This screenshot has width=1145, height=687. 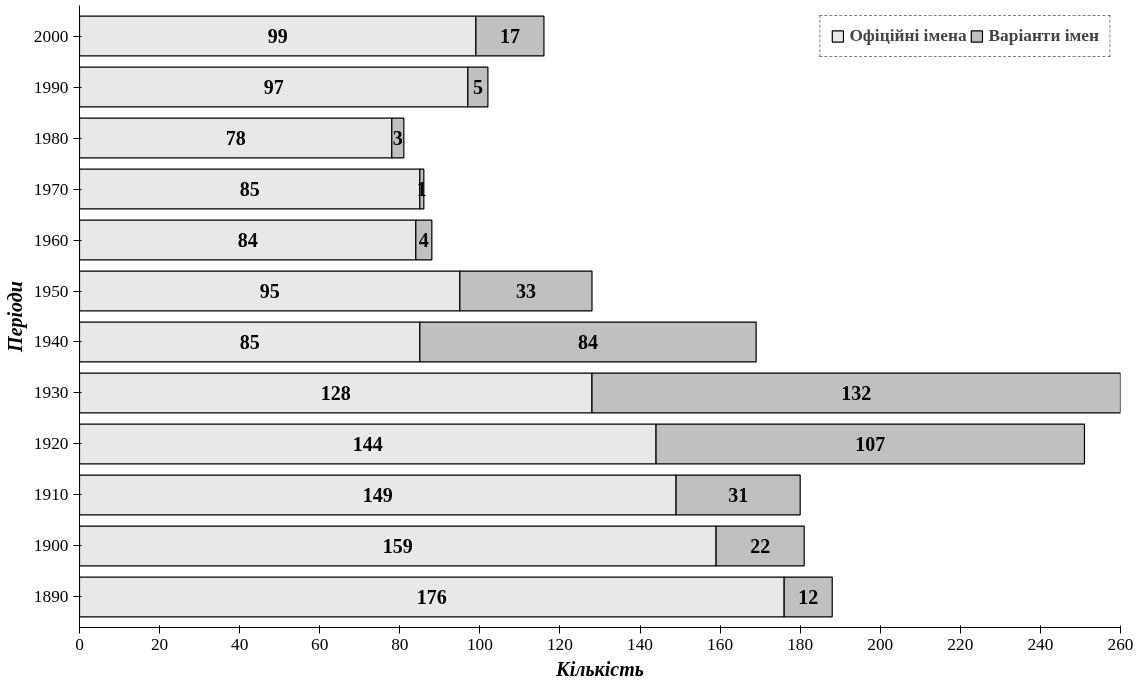 I want to click on x-axis-title: Кількість, so click(x=599, y=668).